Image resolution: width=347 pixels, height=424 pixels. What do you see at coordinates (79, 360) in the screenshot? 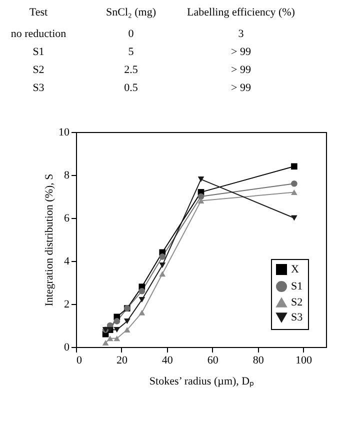
I see `x-tick-label: 0` at bounding box center [79, 360].